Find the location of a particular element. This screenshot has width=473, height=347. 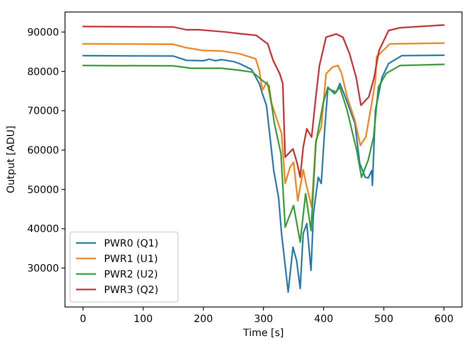

legend-label: PWR0 (Q1) is located at coordinates (131, 244).